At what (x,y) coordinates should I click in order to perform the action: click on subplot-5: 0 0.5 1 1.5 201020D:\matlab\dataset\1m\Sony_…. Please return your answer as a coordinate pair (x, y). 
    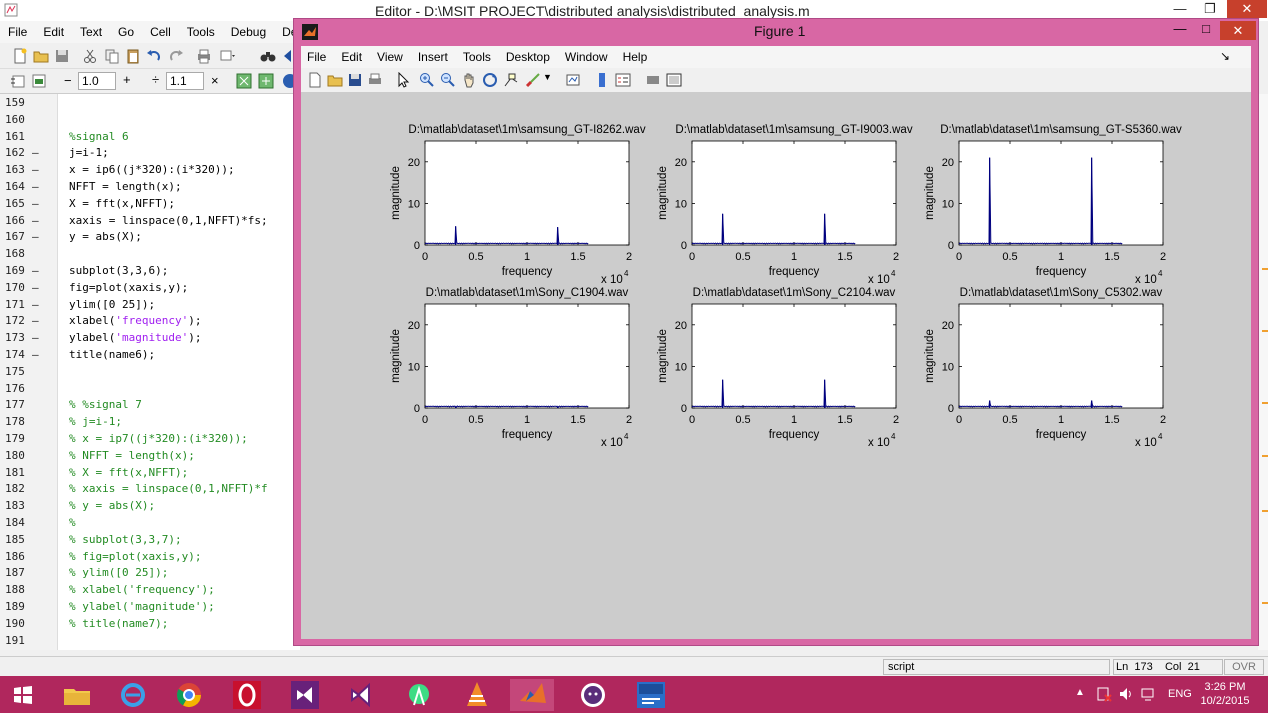
    Looking at the image, I should click on (778, 368).